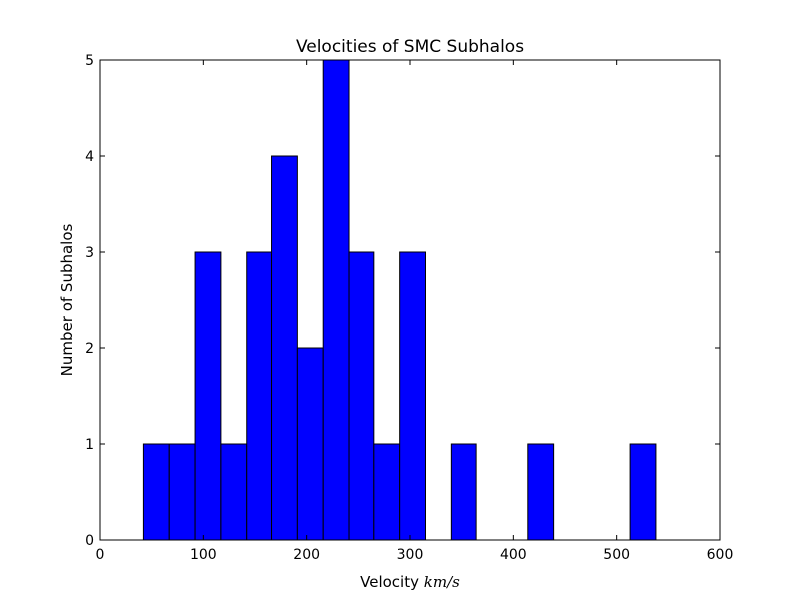 The height and width of the screenshot is (600, 800). Describe the element at coordinates (513, 555) in the screenshot. I see `x-tick-label-4: 400` at that location.